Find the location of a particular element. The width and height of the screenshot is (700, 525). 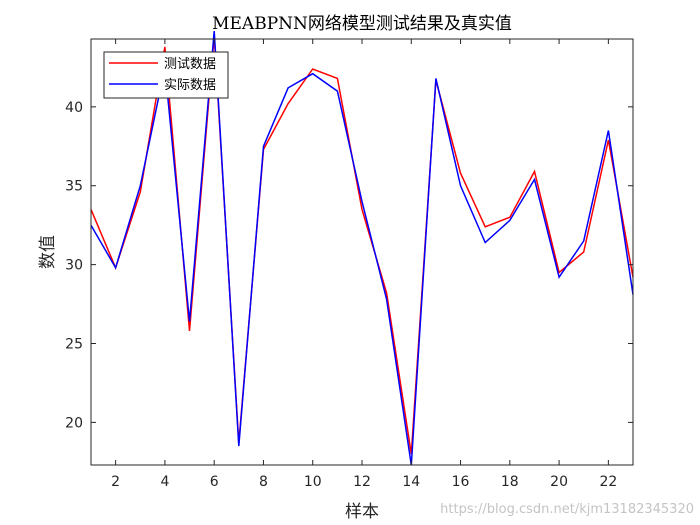

y-tick-label: 20 is located at coordinates (74, 423).